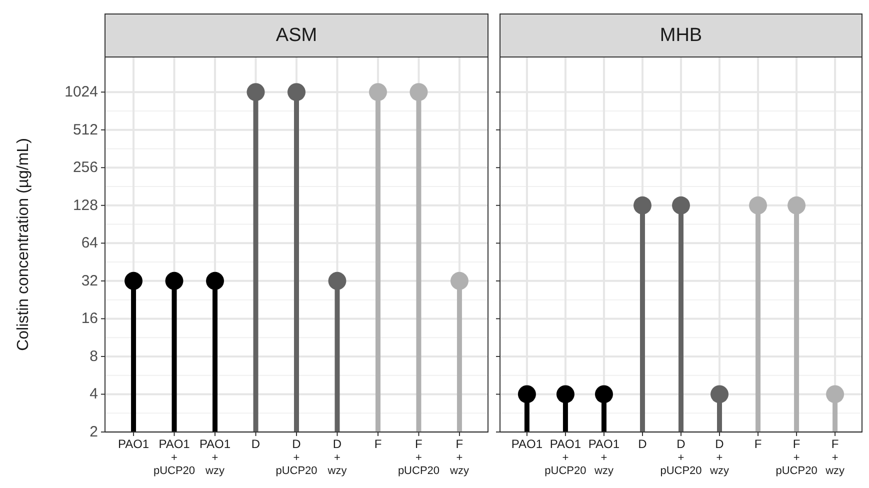 The height and width of the screenshot is (488, 869). Describe the element at coordinates (89, 281) in the screenshot. I see `y-tick-label: 32` at that location.